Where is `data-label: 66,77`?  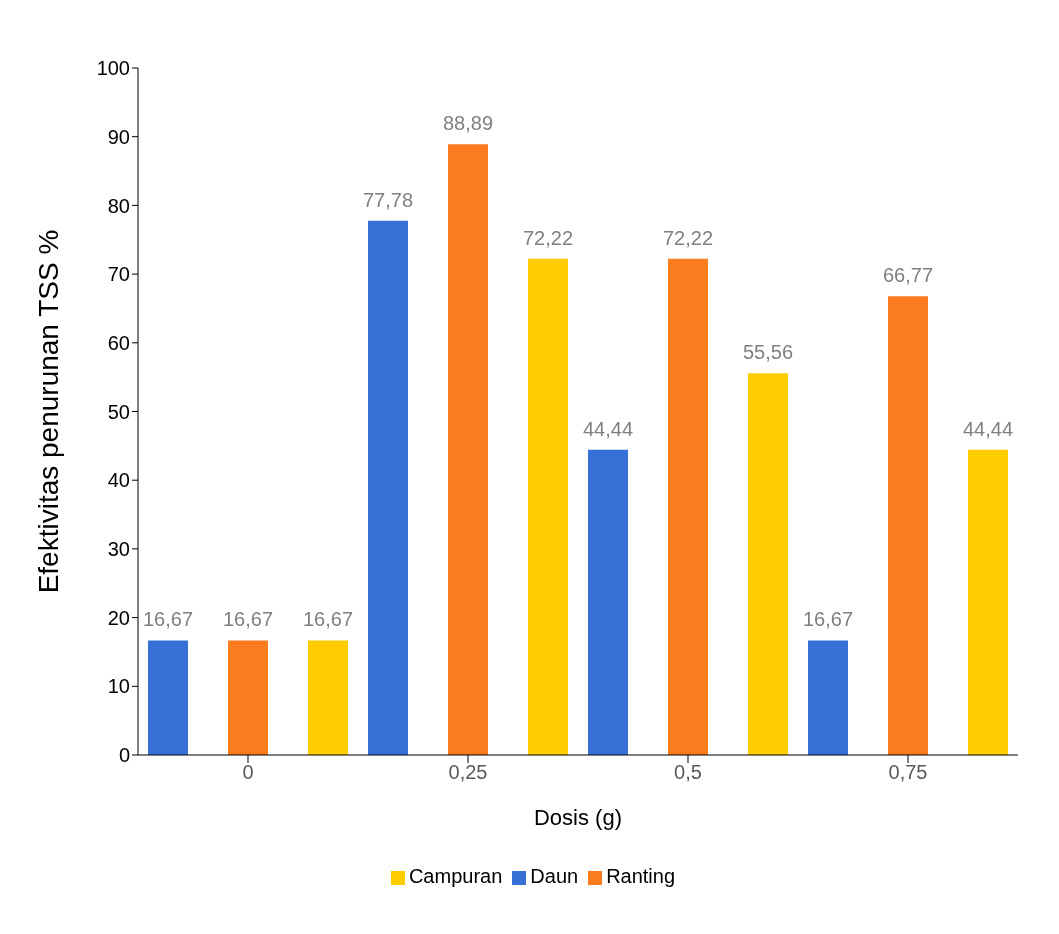 data-label: 66,77 is located at coordinates (908, 275).